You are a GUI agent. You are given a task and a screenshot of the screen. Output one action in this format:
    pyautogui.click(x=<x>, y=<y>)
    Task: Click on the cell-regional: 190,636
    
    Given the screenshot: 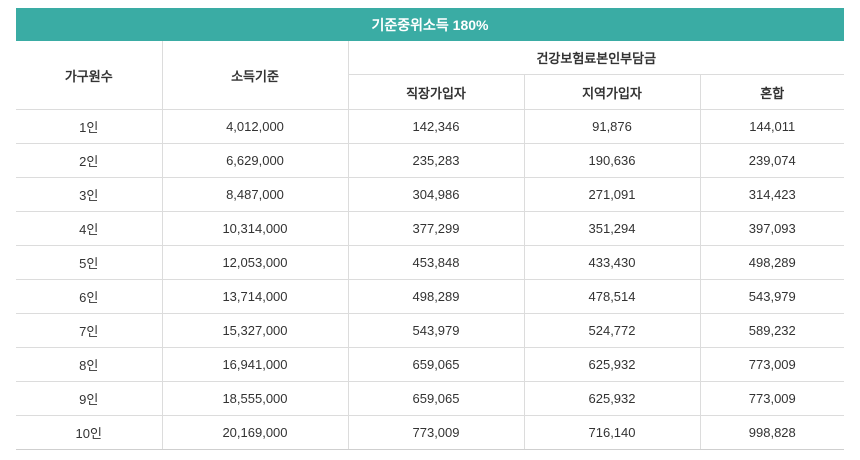 What is the action you would take?
    pyautogui.click(x=612, y=160)
    